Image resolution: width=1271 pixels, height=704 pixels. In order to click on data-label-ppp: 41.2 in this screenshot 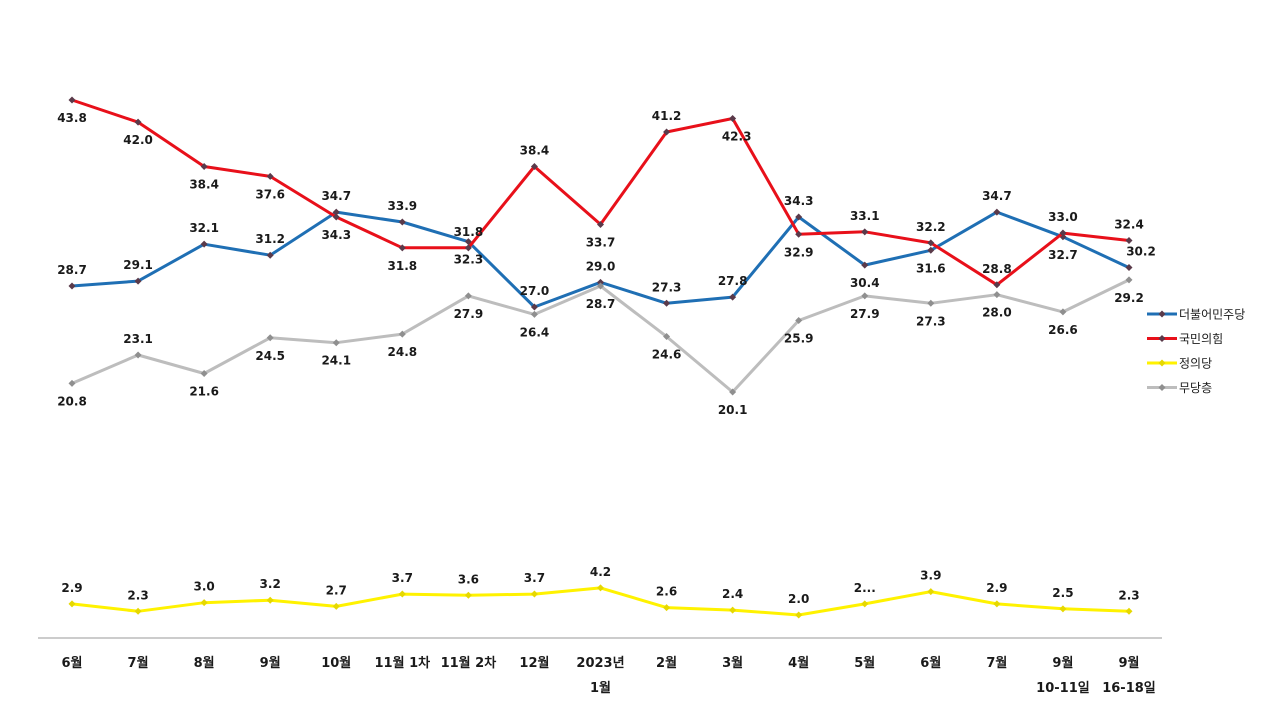, I will do `click(667, 116)`.